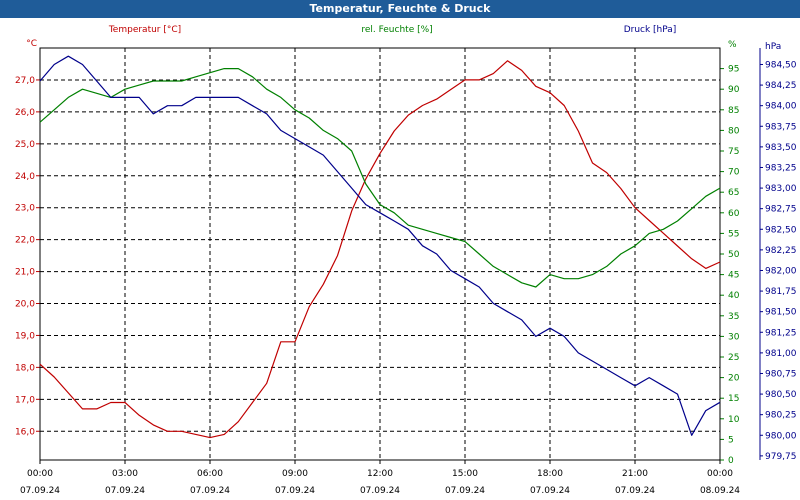 The width and height of the screenshot is (800, 500). Describe the element at coordinates (781, 436) in the screenshot. I see `pressure-tick-label: 980,00` at that location.